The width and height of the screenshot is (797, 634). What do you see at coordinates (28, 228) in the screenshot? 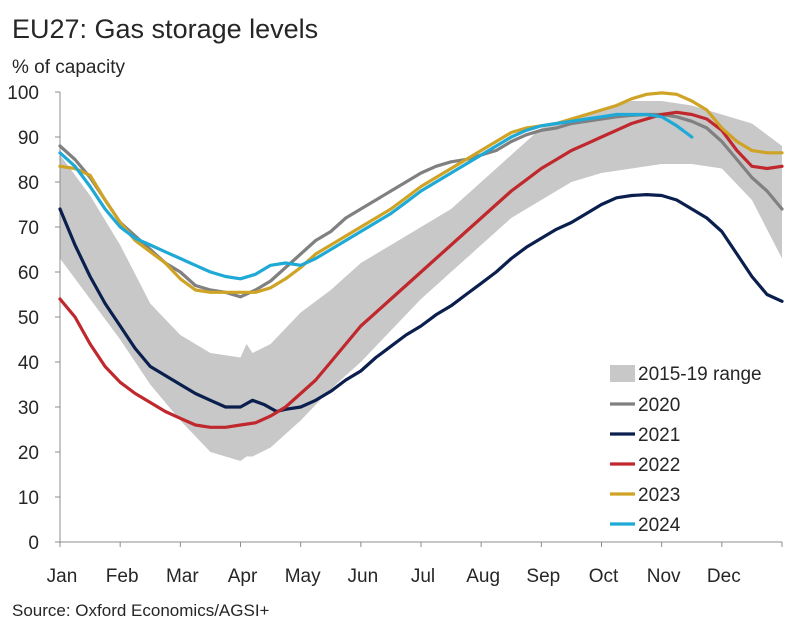
I see `y-tick-label: 70` at bounding box center [28, 228].